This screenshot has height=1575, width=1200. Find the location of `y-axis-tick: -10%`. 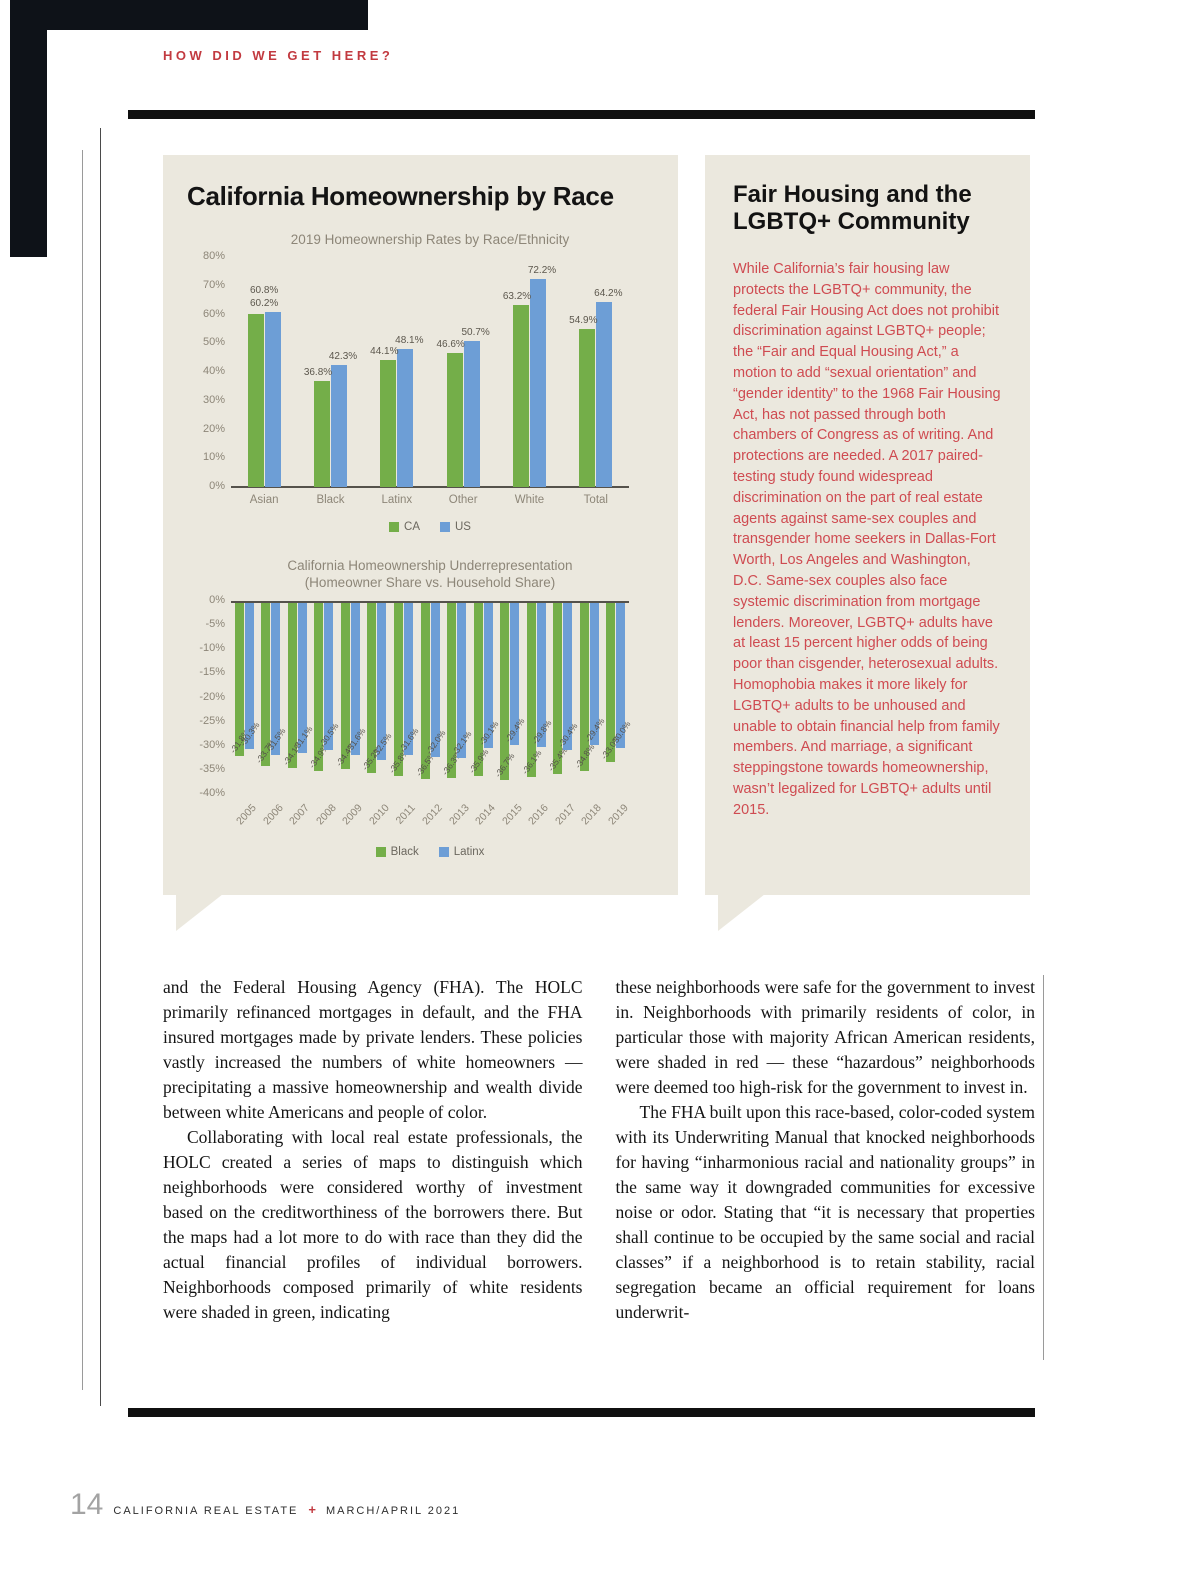

y-axis-tick: -10% is located at coordinates (212, 648).